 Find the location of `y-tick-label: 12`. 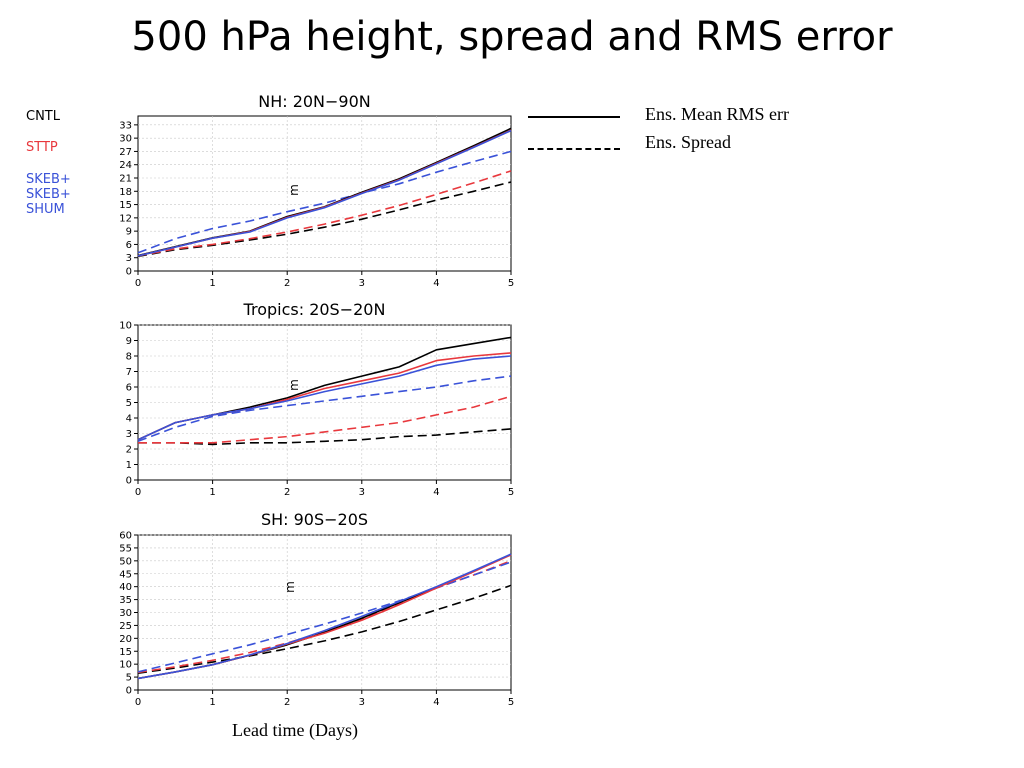

y-tick-label: 12 is located at coordinates (125, 218).